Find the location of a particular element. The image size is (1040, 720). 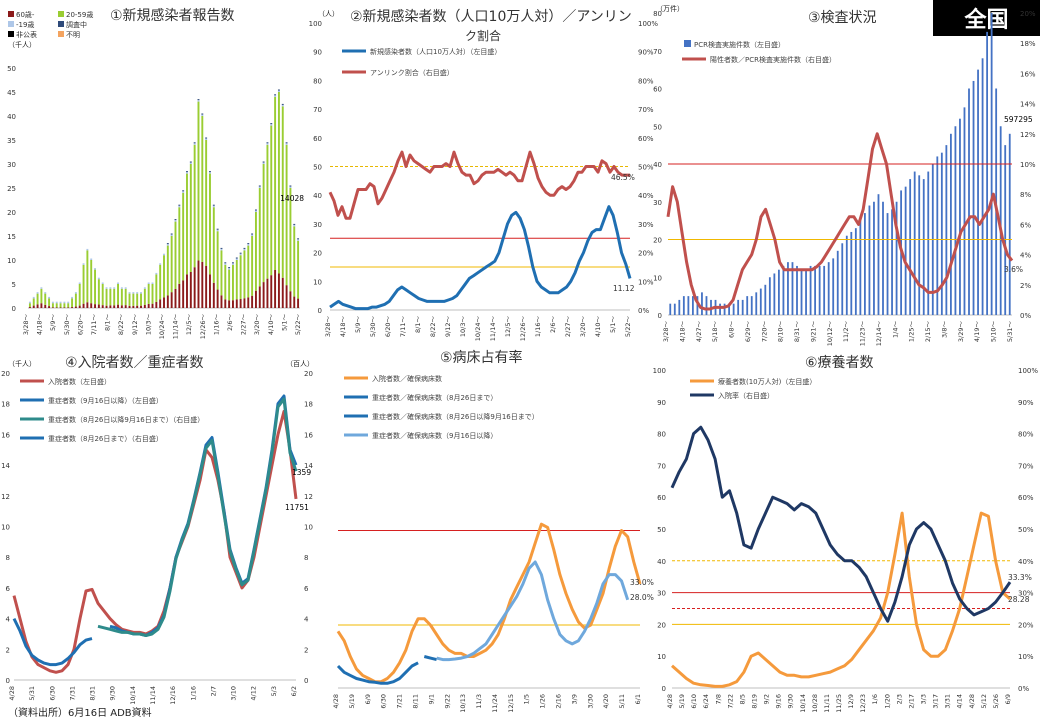

c5-xtick: 5/19 is located at coordinates (352, 701).